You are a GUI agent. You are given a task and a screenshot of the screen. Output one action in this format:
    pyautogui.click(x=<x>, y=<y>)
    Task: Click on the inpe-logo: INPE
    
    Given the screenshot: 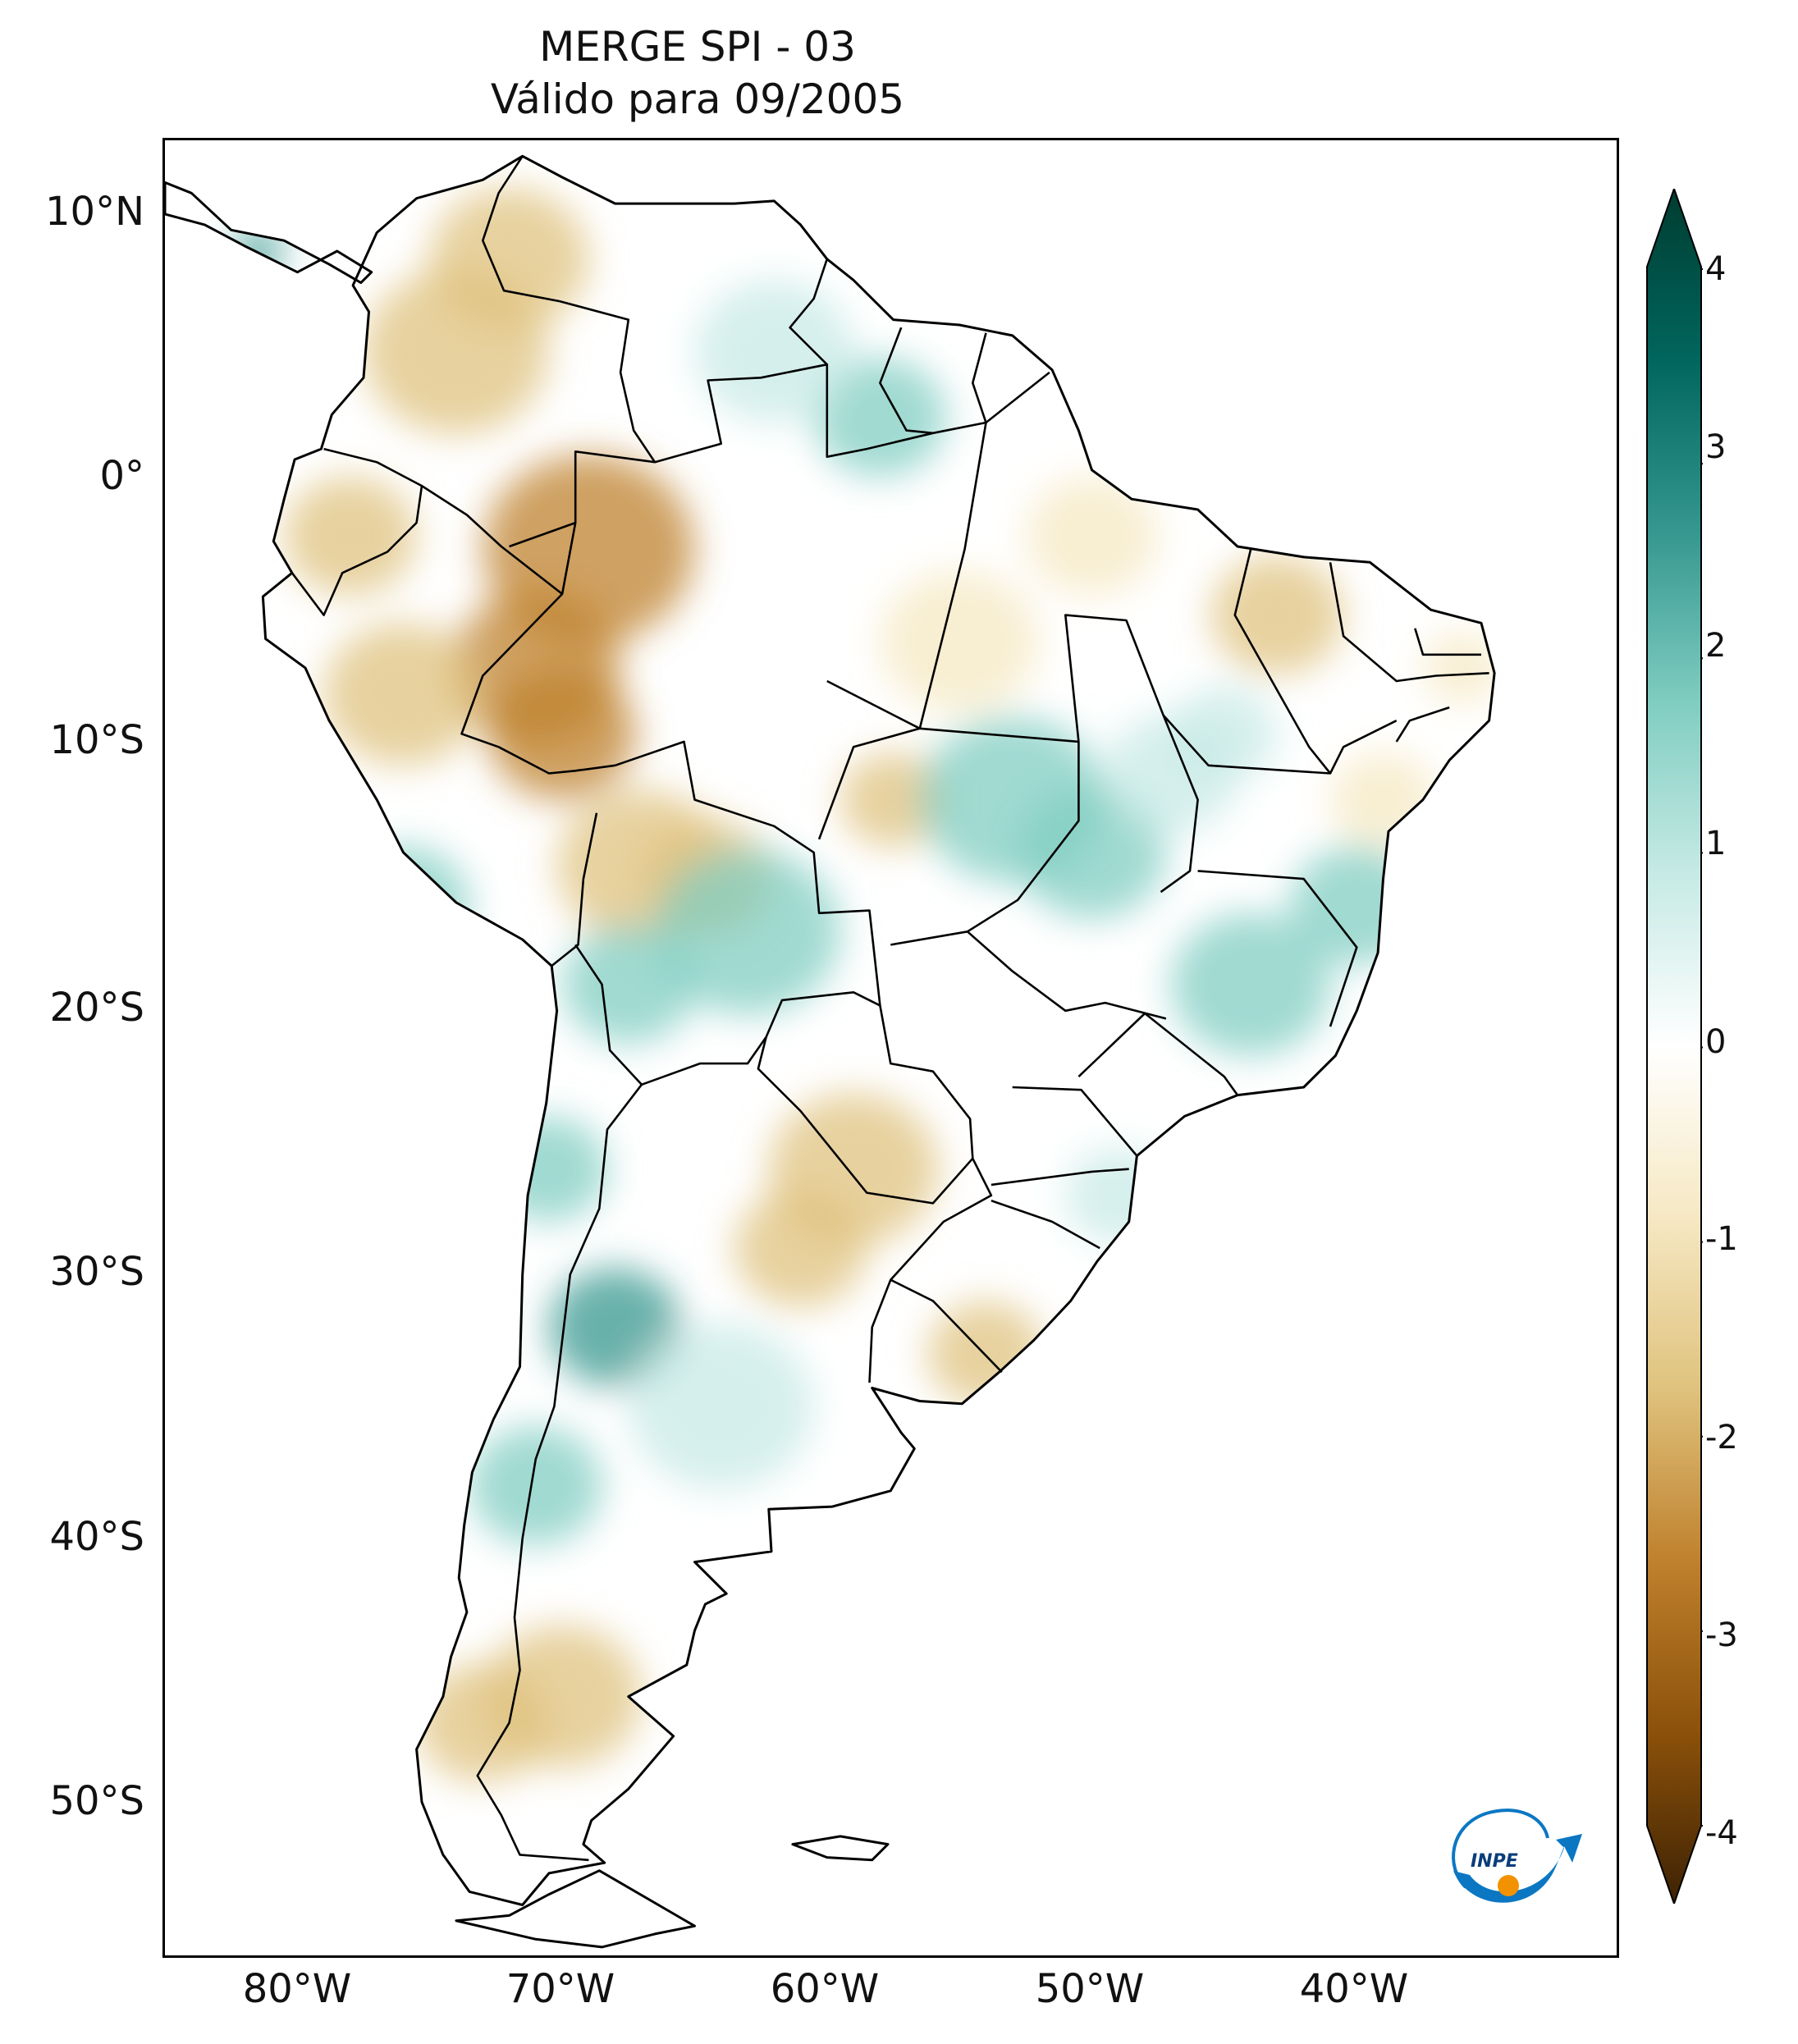 What is the action you would take?
    pyautogui.click(x=1517, y=1856)
    